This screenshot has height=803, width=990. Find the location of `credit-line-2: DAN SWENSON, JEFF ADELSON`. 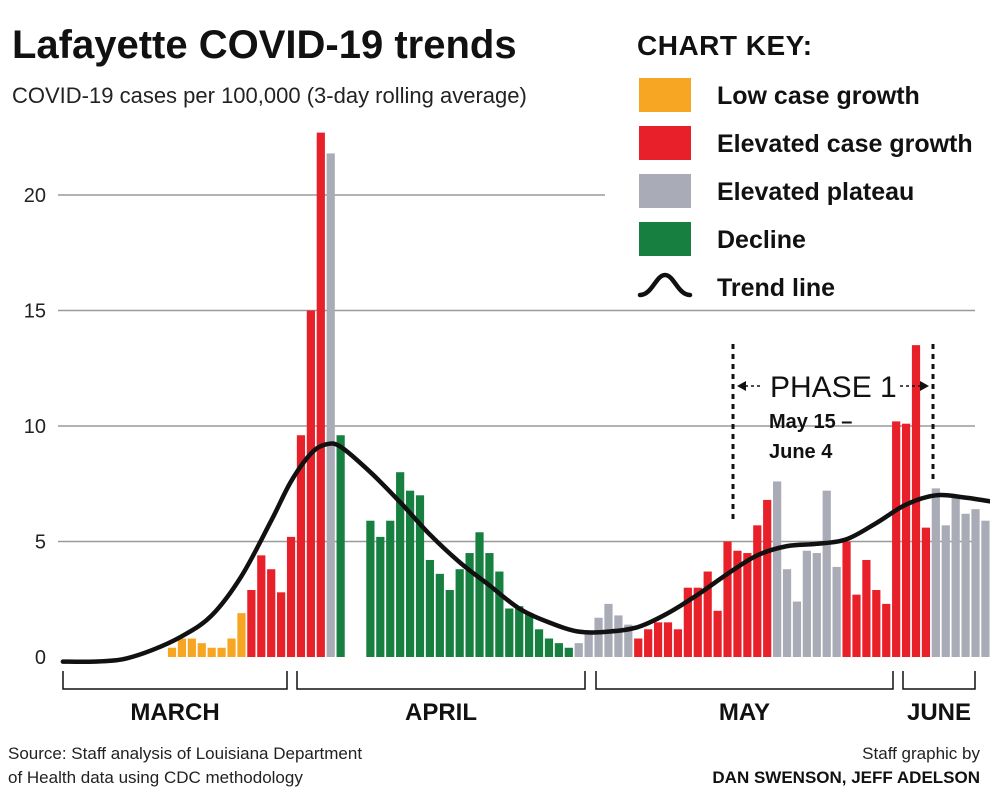

credit-line-2: DAN SWENSON, JEFF ADELSON is located at coordinates (846, 777).